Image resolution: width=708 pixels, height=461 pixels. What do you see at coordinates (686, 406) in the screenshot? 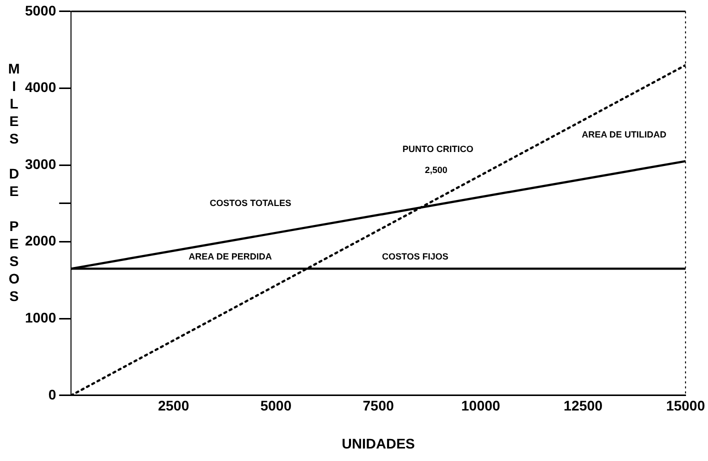
I see `x-tick-label: 15000` at bounding box center [686, 406].